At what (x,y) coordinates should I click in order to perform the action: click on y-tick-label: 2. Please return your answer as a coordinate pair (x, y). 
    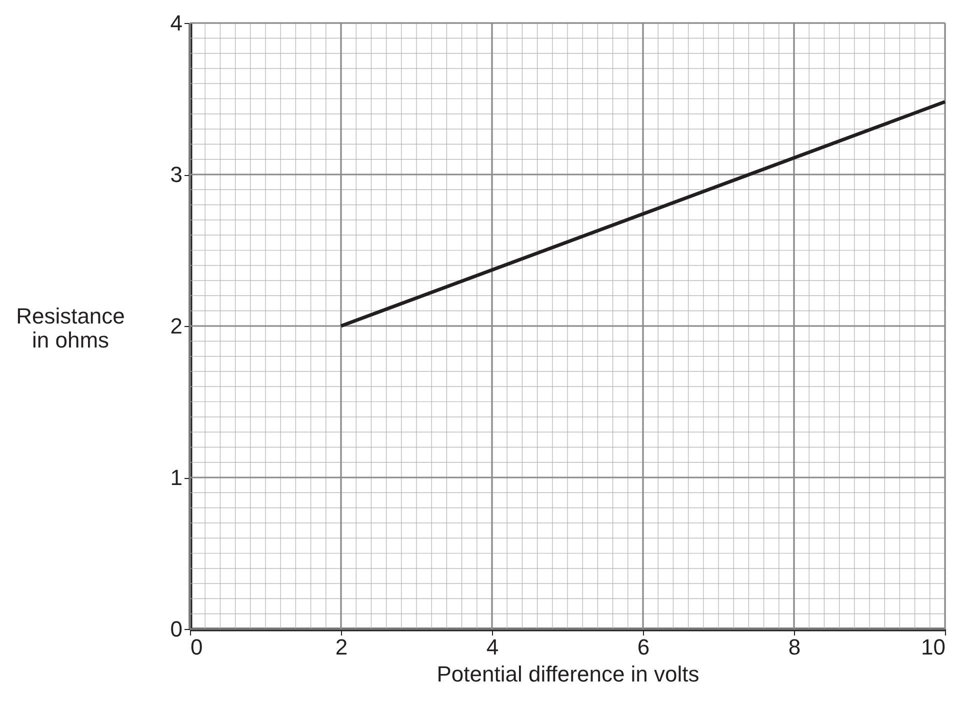
    Looking at the image, I should click on (176, 326).